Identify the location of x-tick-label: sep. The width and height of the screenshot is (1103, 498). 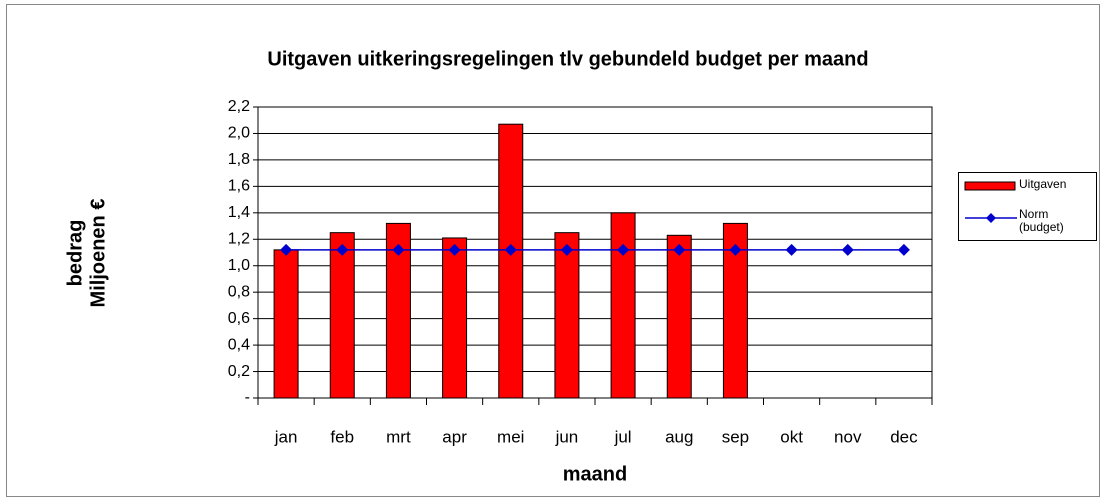
(735, 436).